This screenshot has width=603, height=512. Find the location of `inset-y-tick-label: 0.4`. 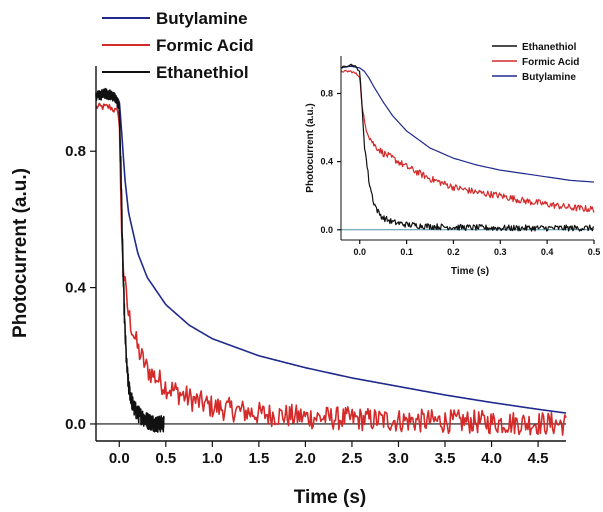

inset-y-tick-label: 0.4 is located at coordinates (326, 162).